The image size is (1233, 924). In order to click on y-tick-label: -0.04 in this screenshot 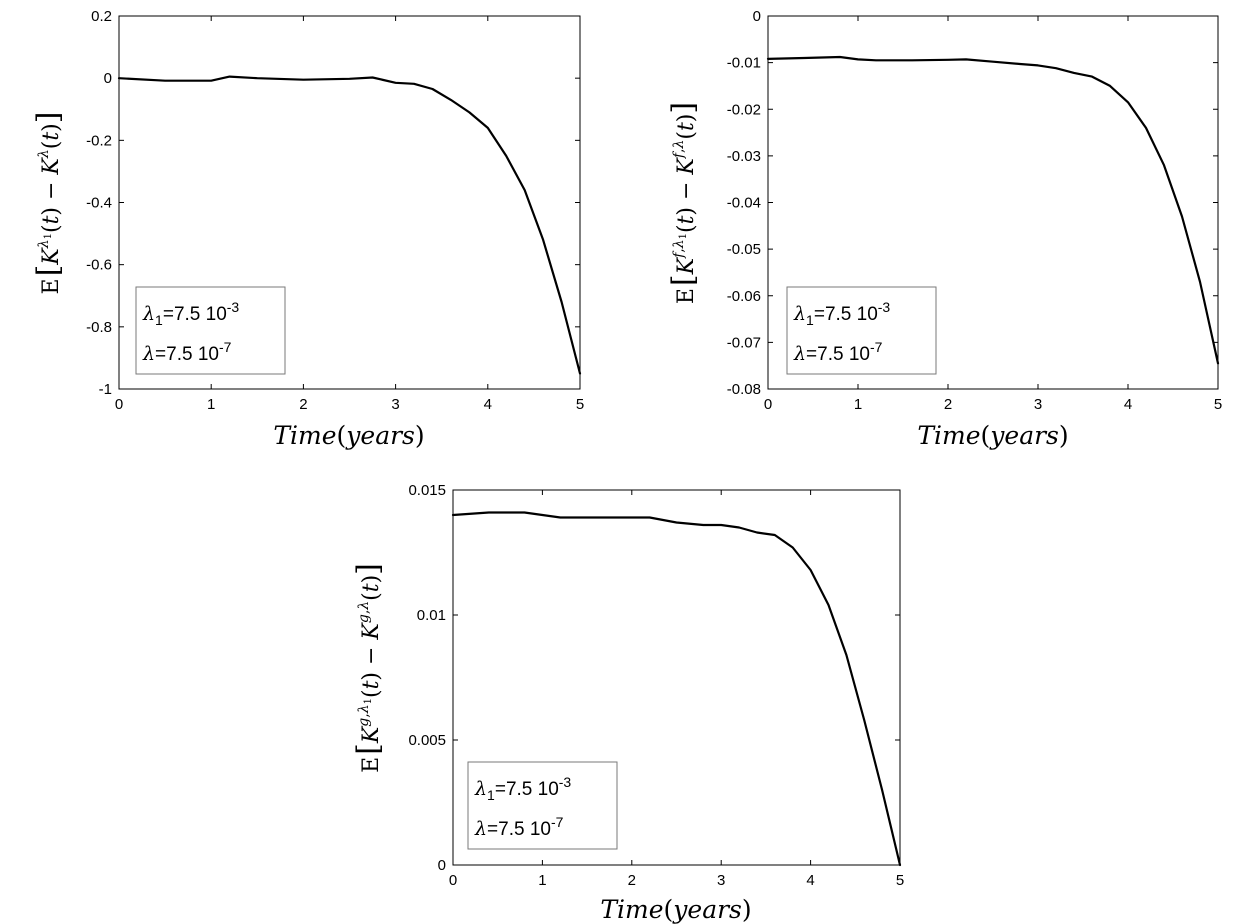, I will do `click(744, 203)`.